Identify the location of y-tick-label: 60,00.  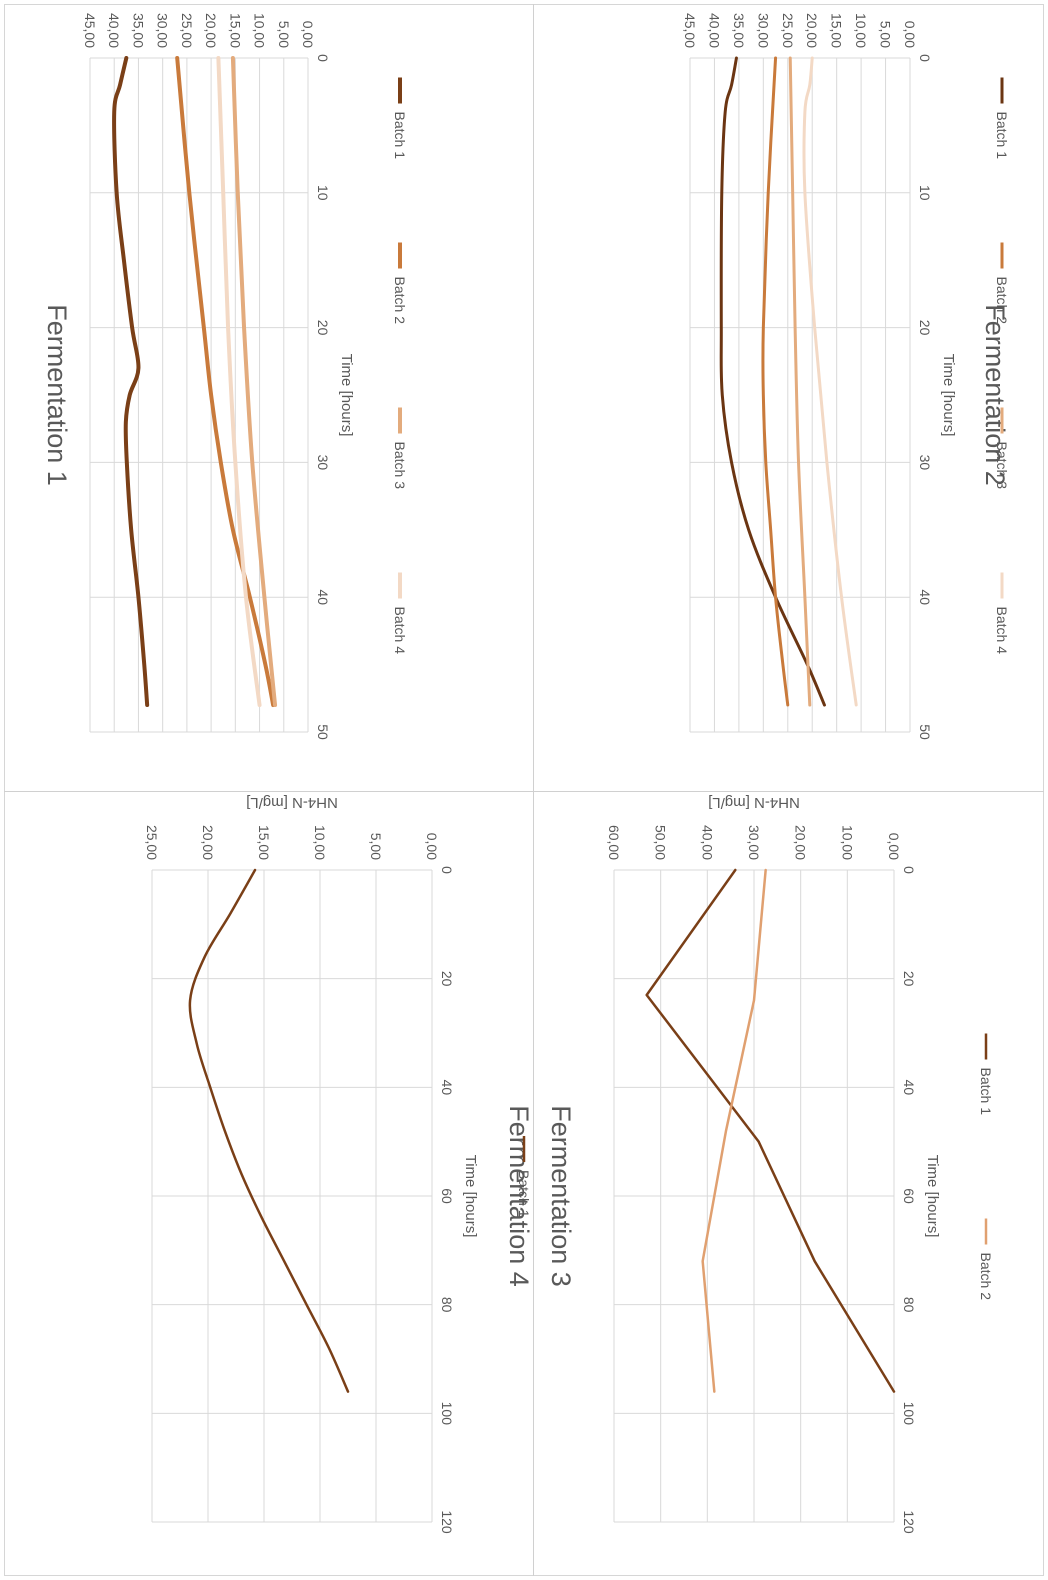
(614, 842).